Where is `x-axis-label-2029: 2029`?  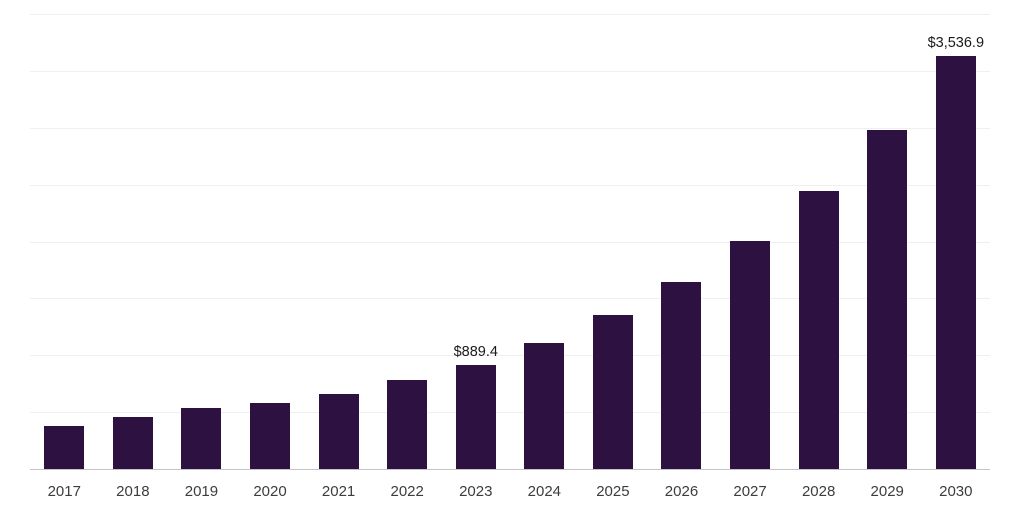 x-axis-label-2029: 2029 is located at coordinates (887, 491).